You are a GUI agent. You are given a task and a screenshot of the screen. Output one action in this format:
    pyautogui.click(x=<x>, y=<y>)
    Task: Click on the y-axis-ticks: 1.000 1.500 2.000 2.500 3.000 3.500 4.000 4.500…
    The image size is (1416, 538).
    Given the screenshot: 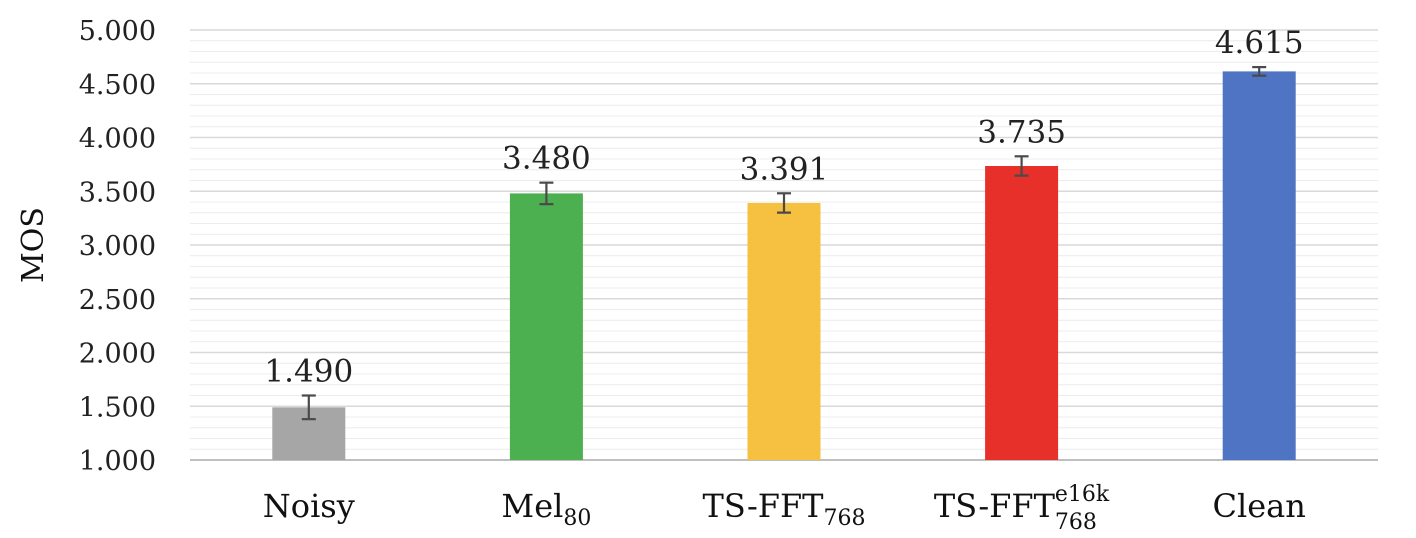 What is the action you would take?
    pyautogui.click(x=117, y=246)
    